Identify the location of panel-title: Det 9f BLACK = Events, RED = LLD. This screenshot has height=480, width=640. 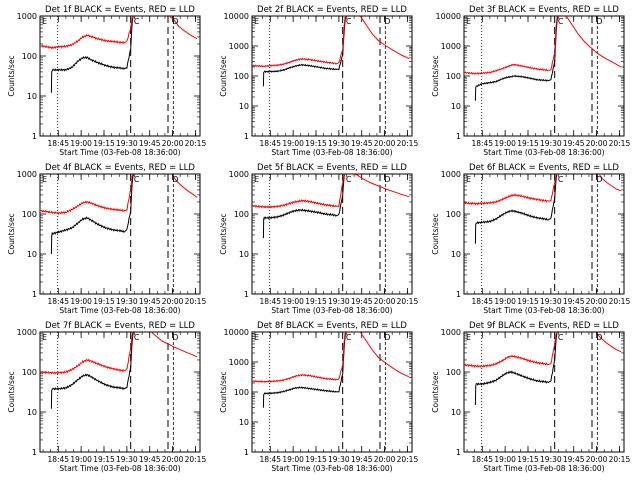
(544, 326).